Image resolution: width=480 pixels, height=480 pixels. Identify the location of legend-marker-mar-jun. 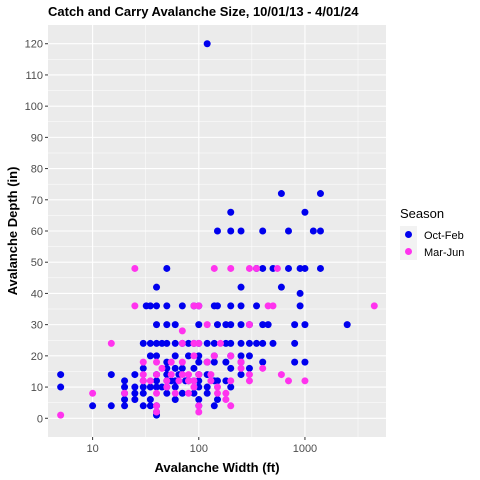
(408, 251).